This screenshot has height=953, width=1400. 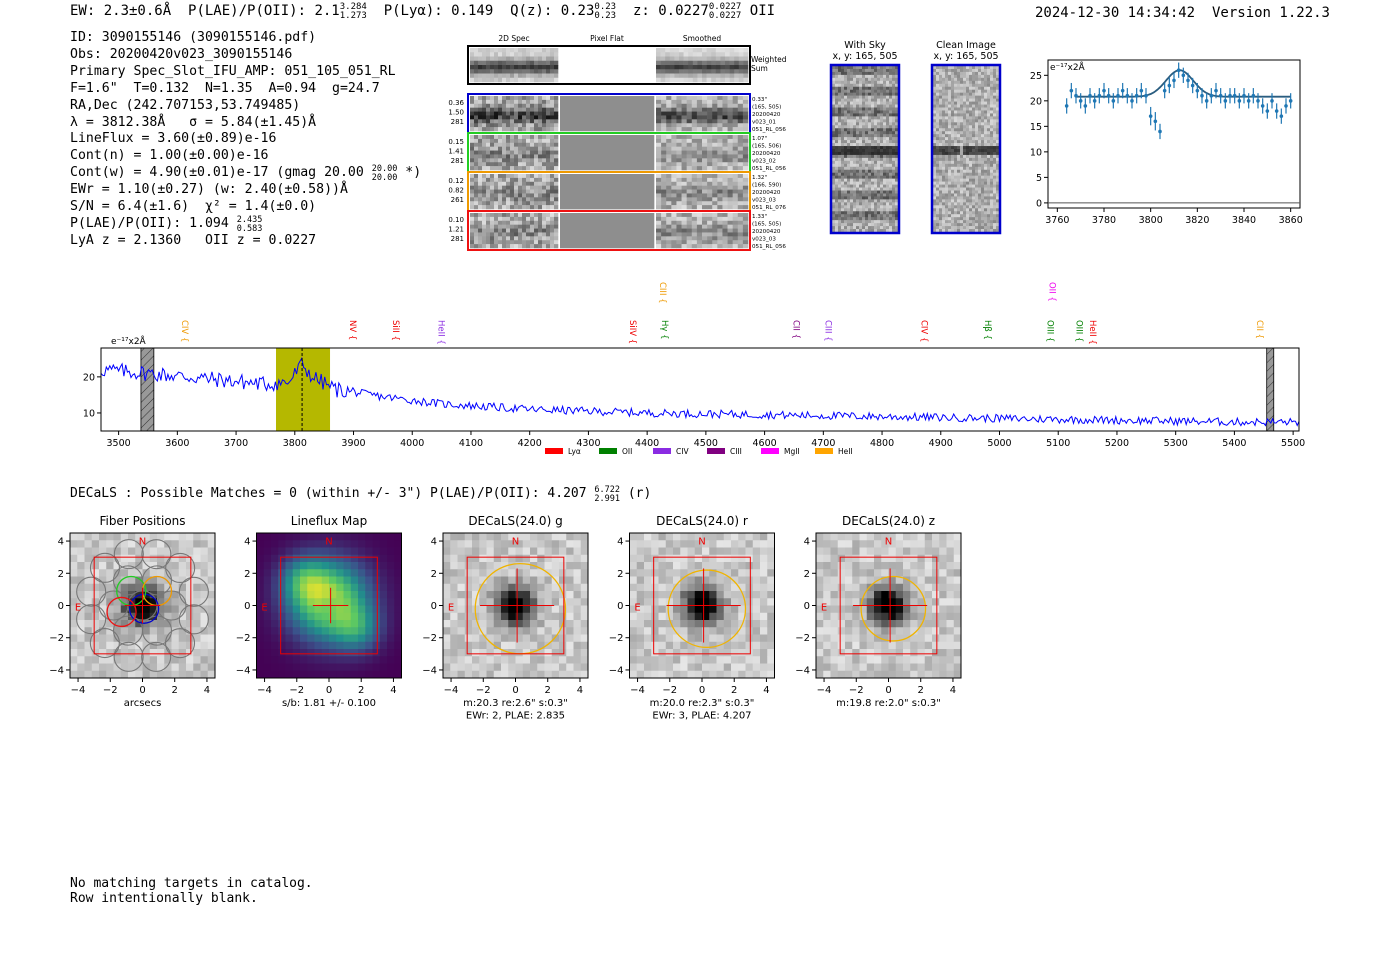 What do you see at coordinates (412, 443) in the screenshot?
I see `spectrum-xtick-label: 4000` at bounding box center [412, 443].